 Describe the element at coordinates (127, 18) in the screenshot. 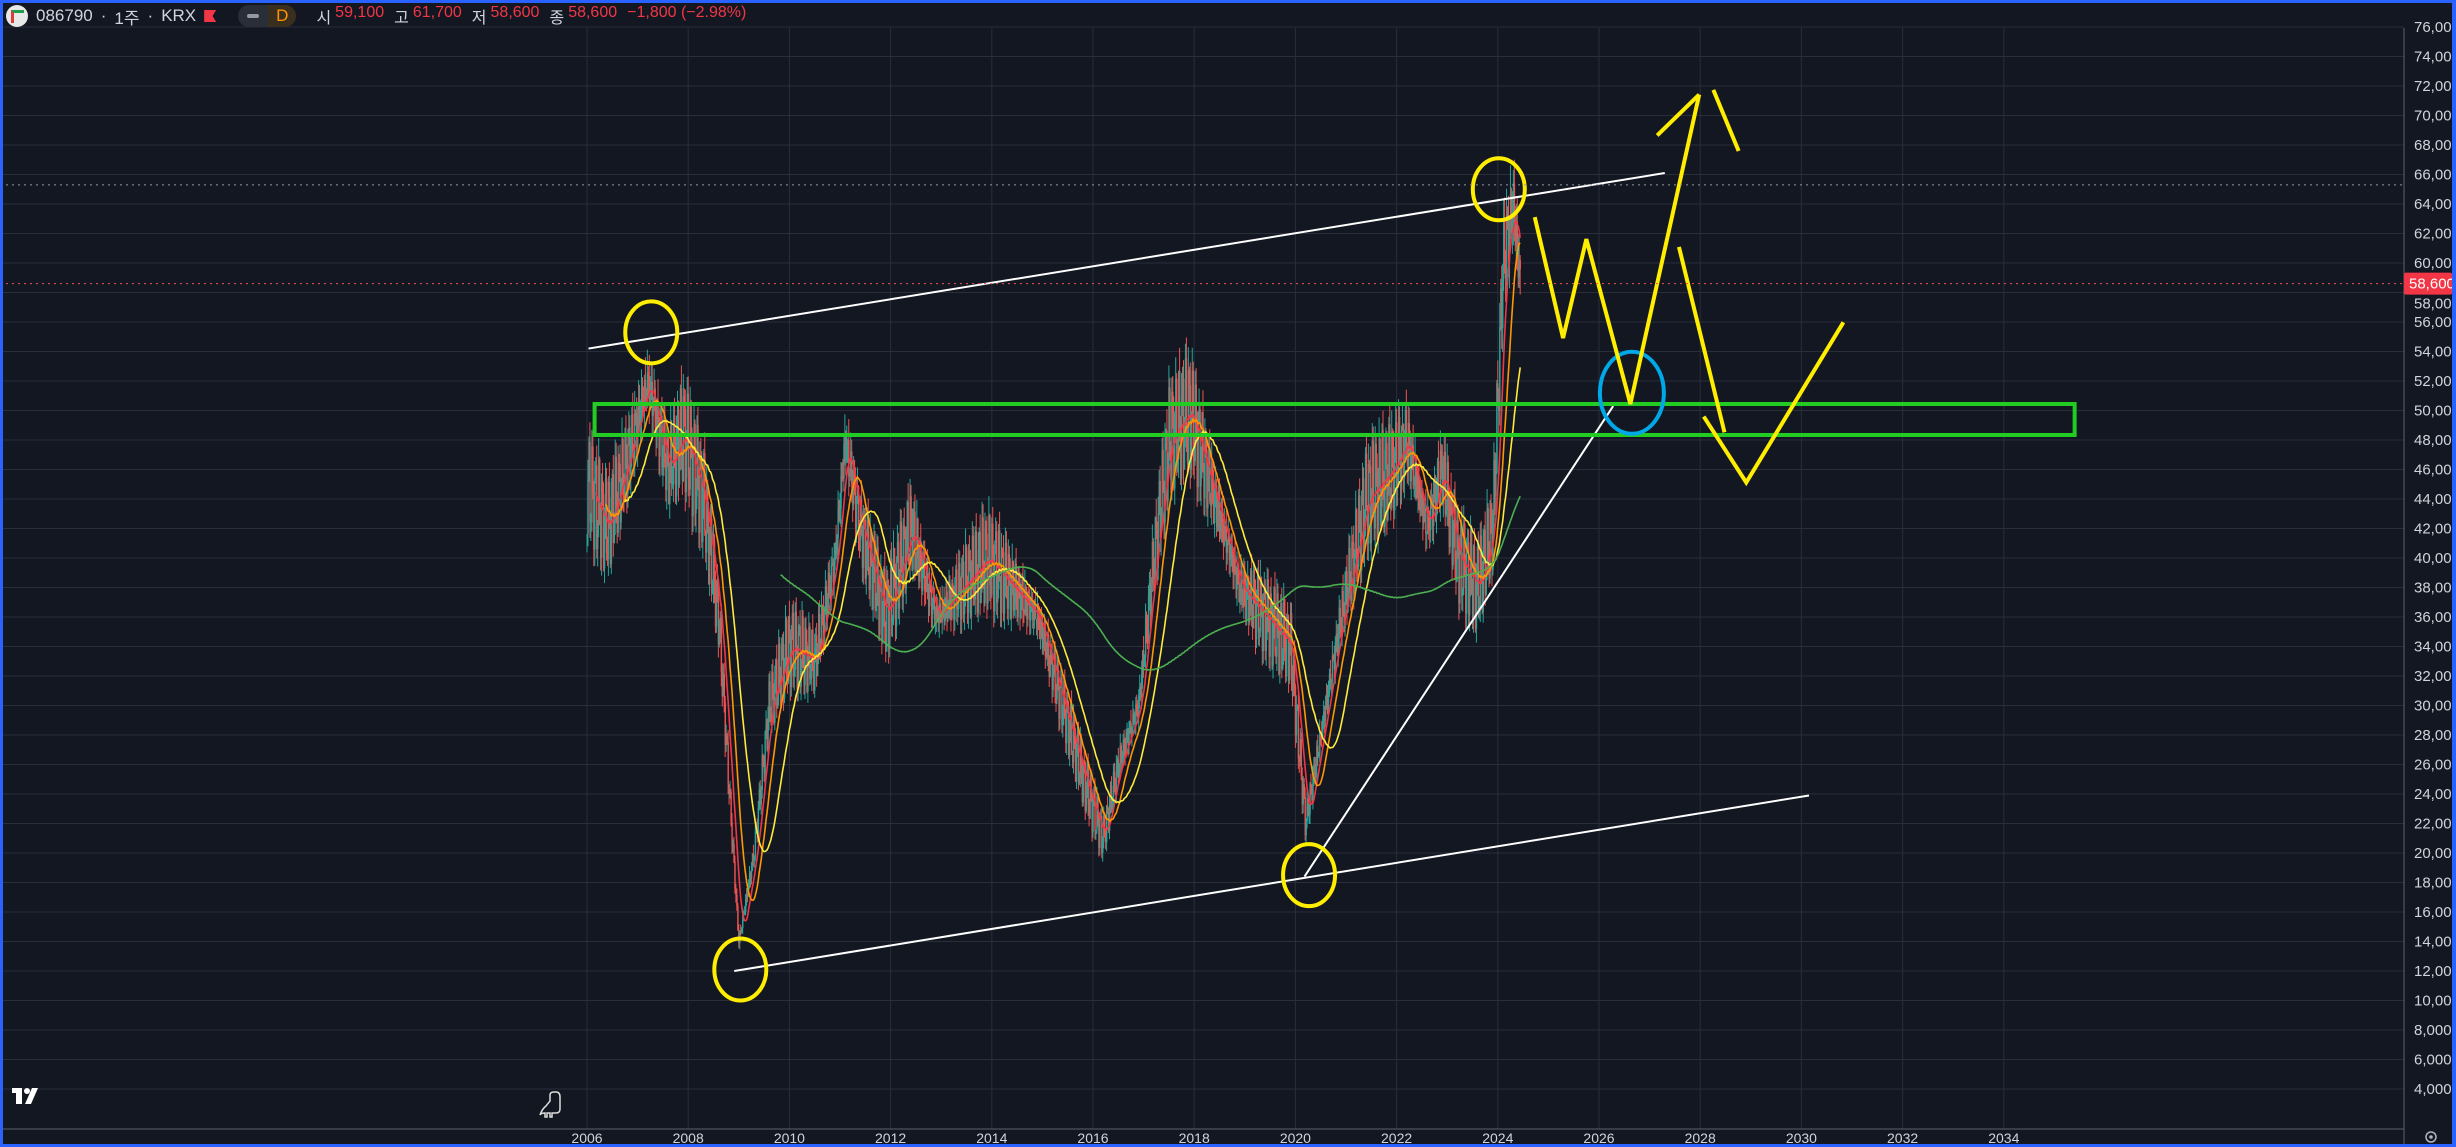

I see `interval: 1주` at that location.